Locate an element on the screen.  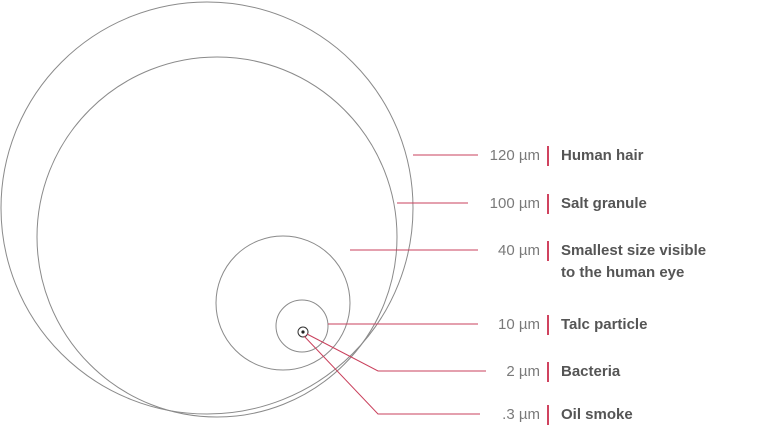
size-text: 2 µm is located at coordinates (523, 371).